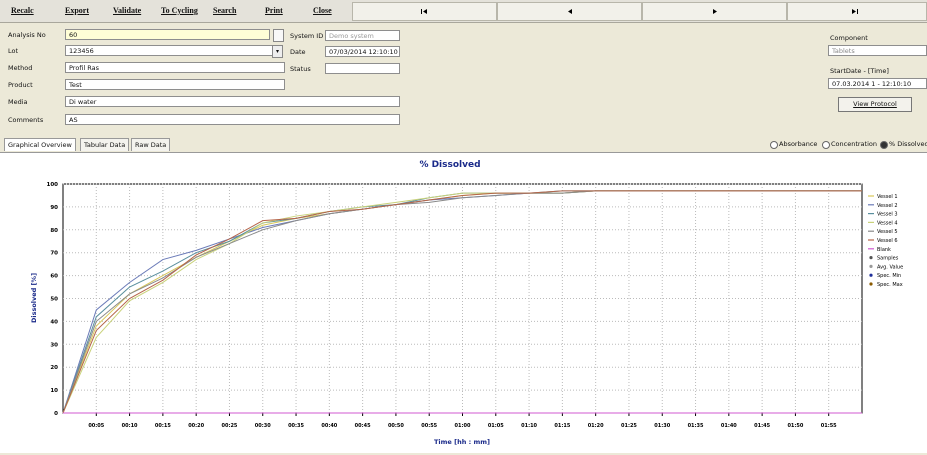  I want to click on prev-icon, so click(570, 11).